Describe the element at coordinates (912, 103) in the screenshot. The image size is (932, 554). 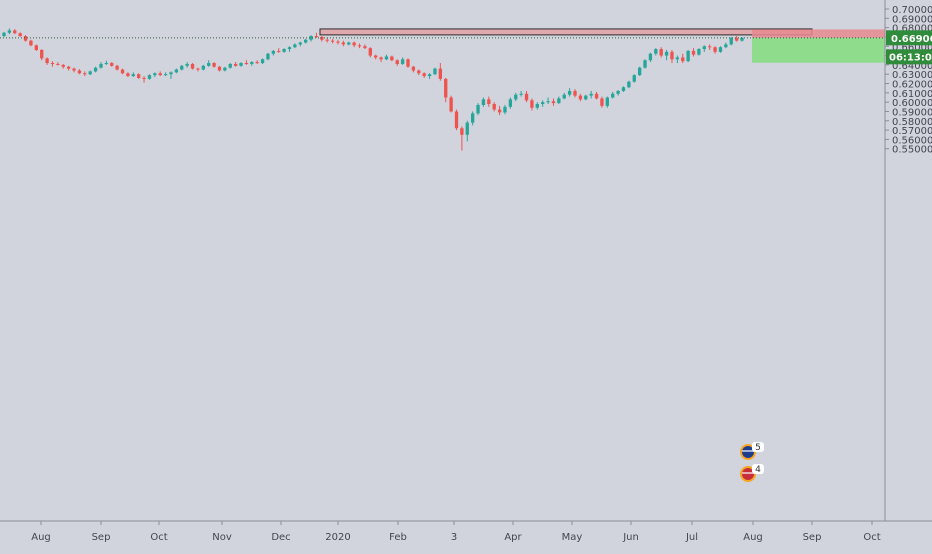
I see `y-tick-label: 0.60000` at that location.